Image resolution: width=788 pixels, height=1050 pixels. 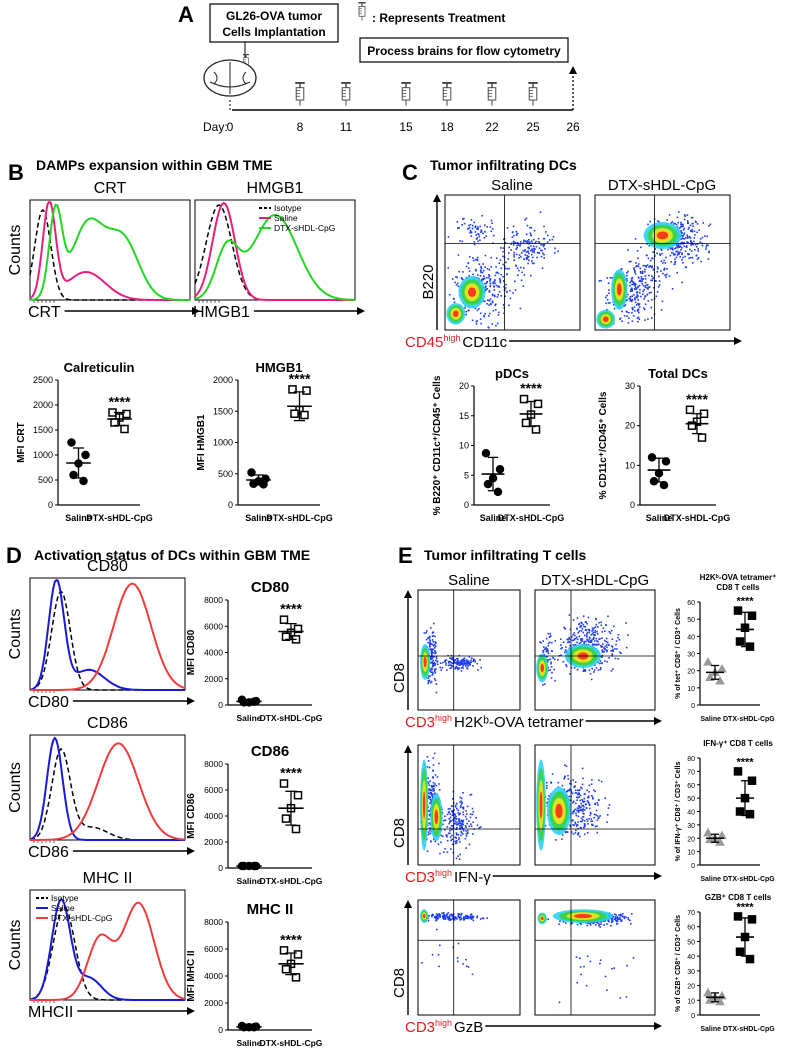 What do you see at coordinates (691, 913) in the screenshot?
I see `y-tick-label: 70` at bounding box center [691, 913].